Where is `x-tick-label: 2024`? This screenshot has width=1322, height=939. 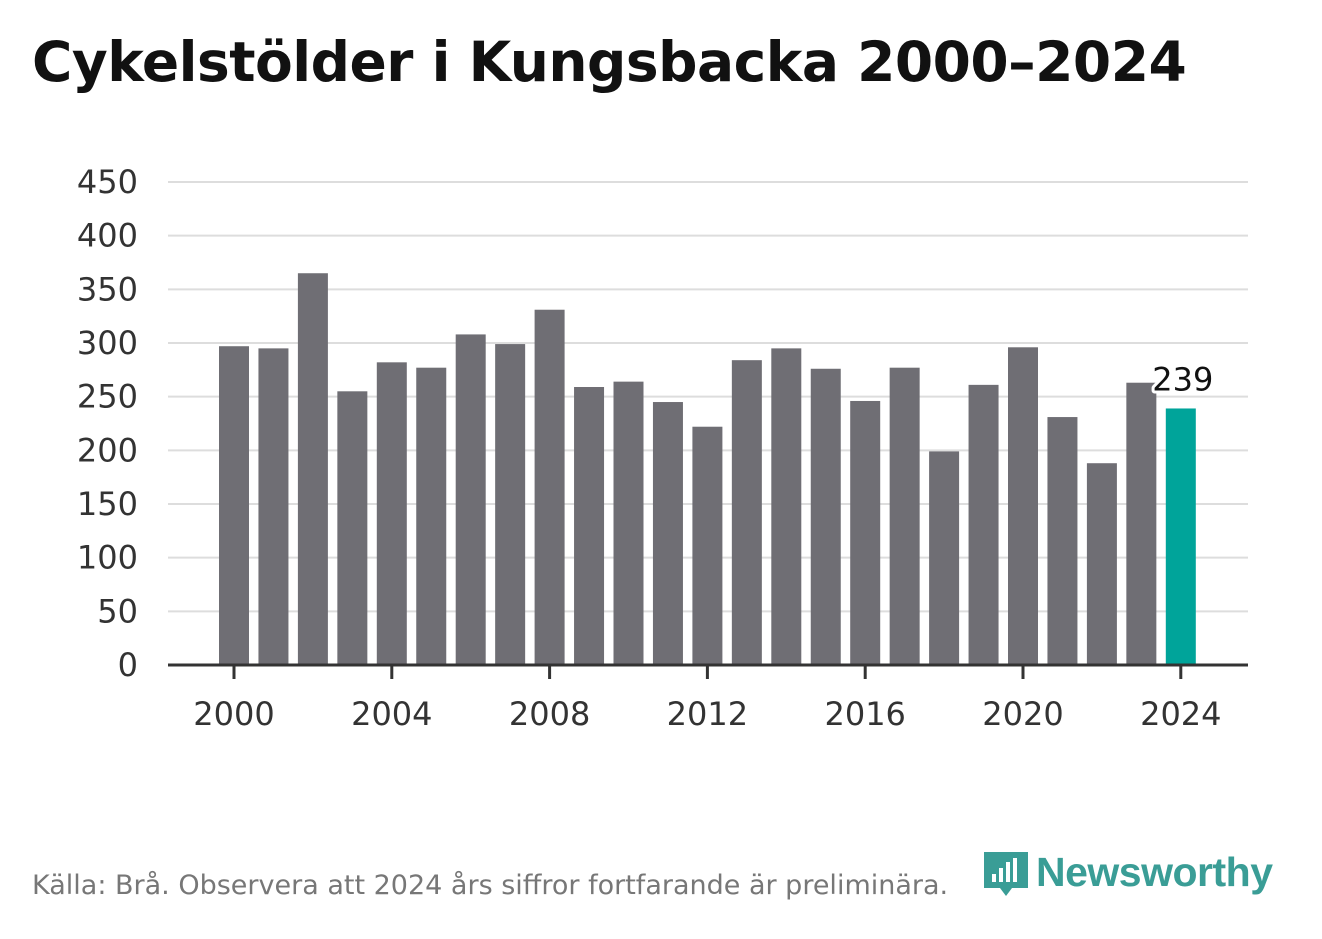 x-tick-label: 2024 is located at coordinates (1180, 714).